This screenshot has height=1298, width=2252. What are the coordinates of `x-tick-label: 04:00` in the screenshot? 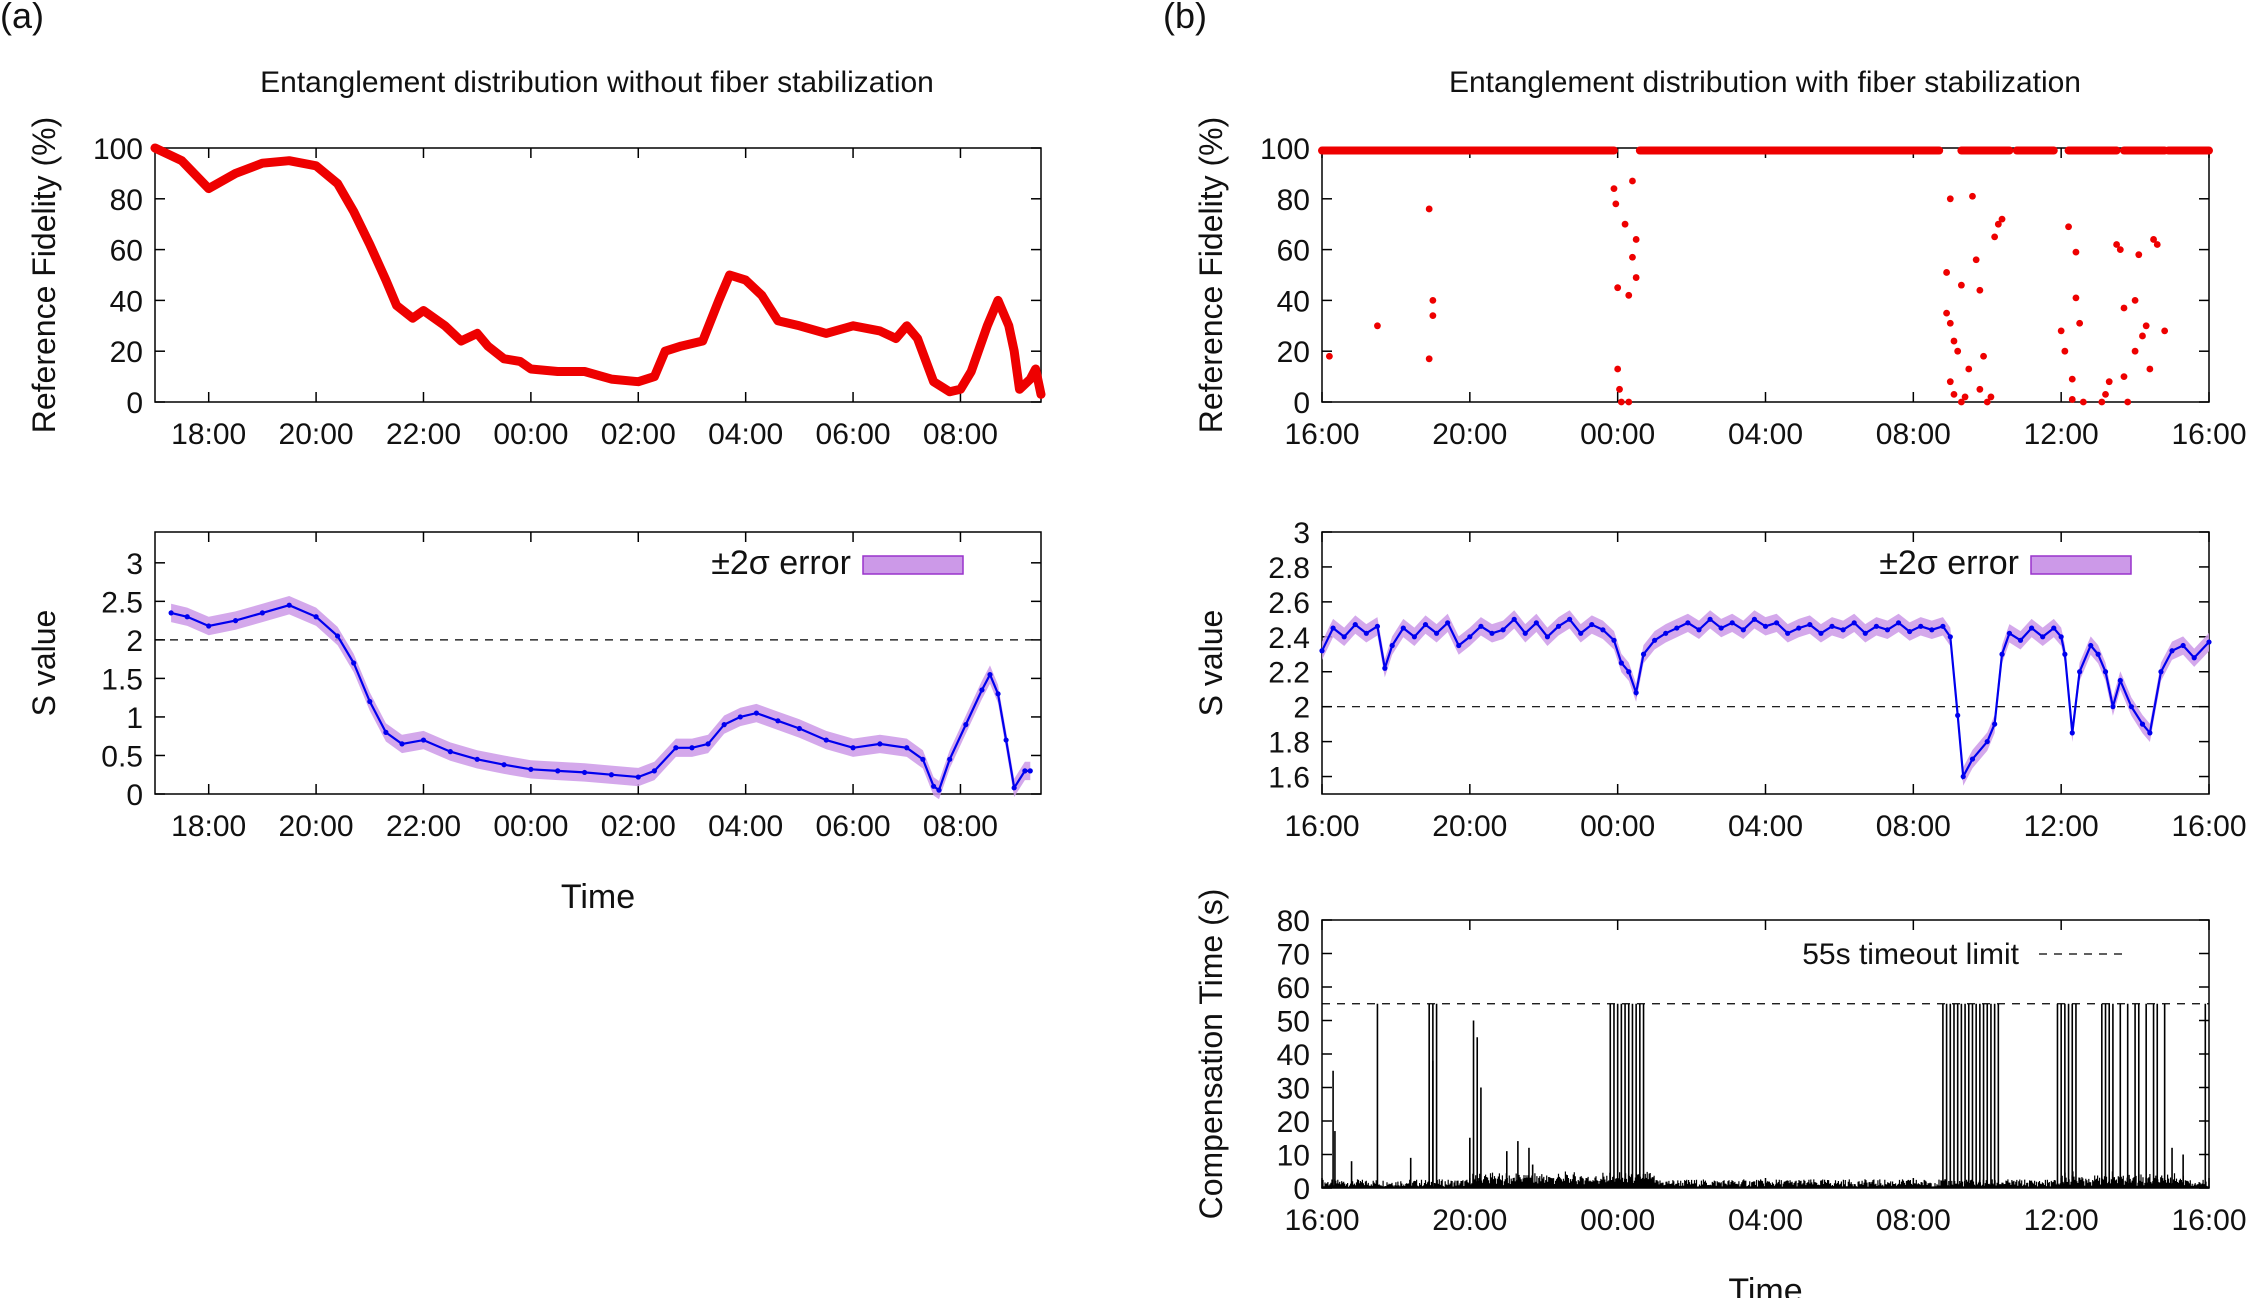 It's located at (745, 434).